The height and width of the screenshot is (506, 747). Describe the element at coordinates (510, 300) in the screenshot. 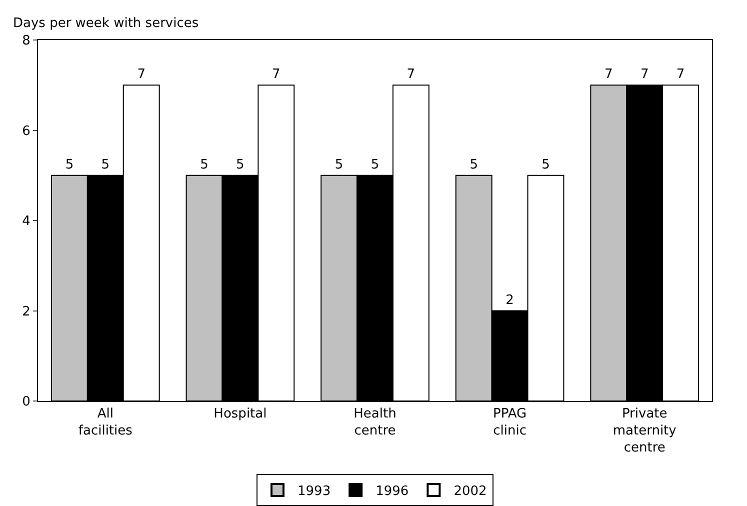

I see `data-label: 2` at that location.